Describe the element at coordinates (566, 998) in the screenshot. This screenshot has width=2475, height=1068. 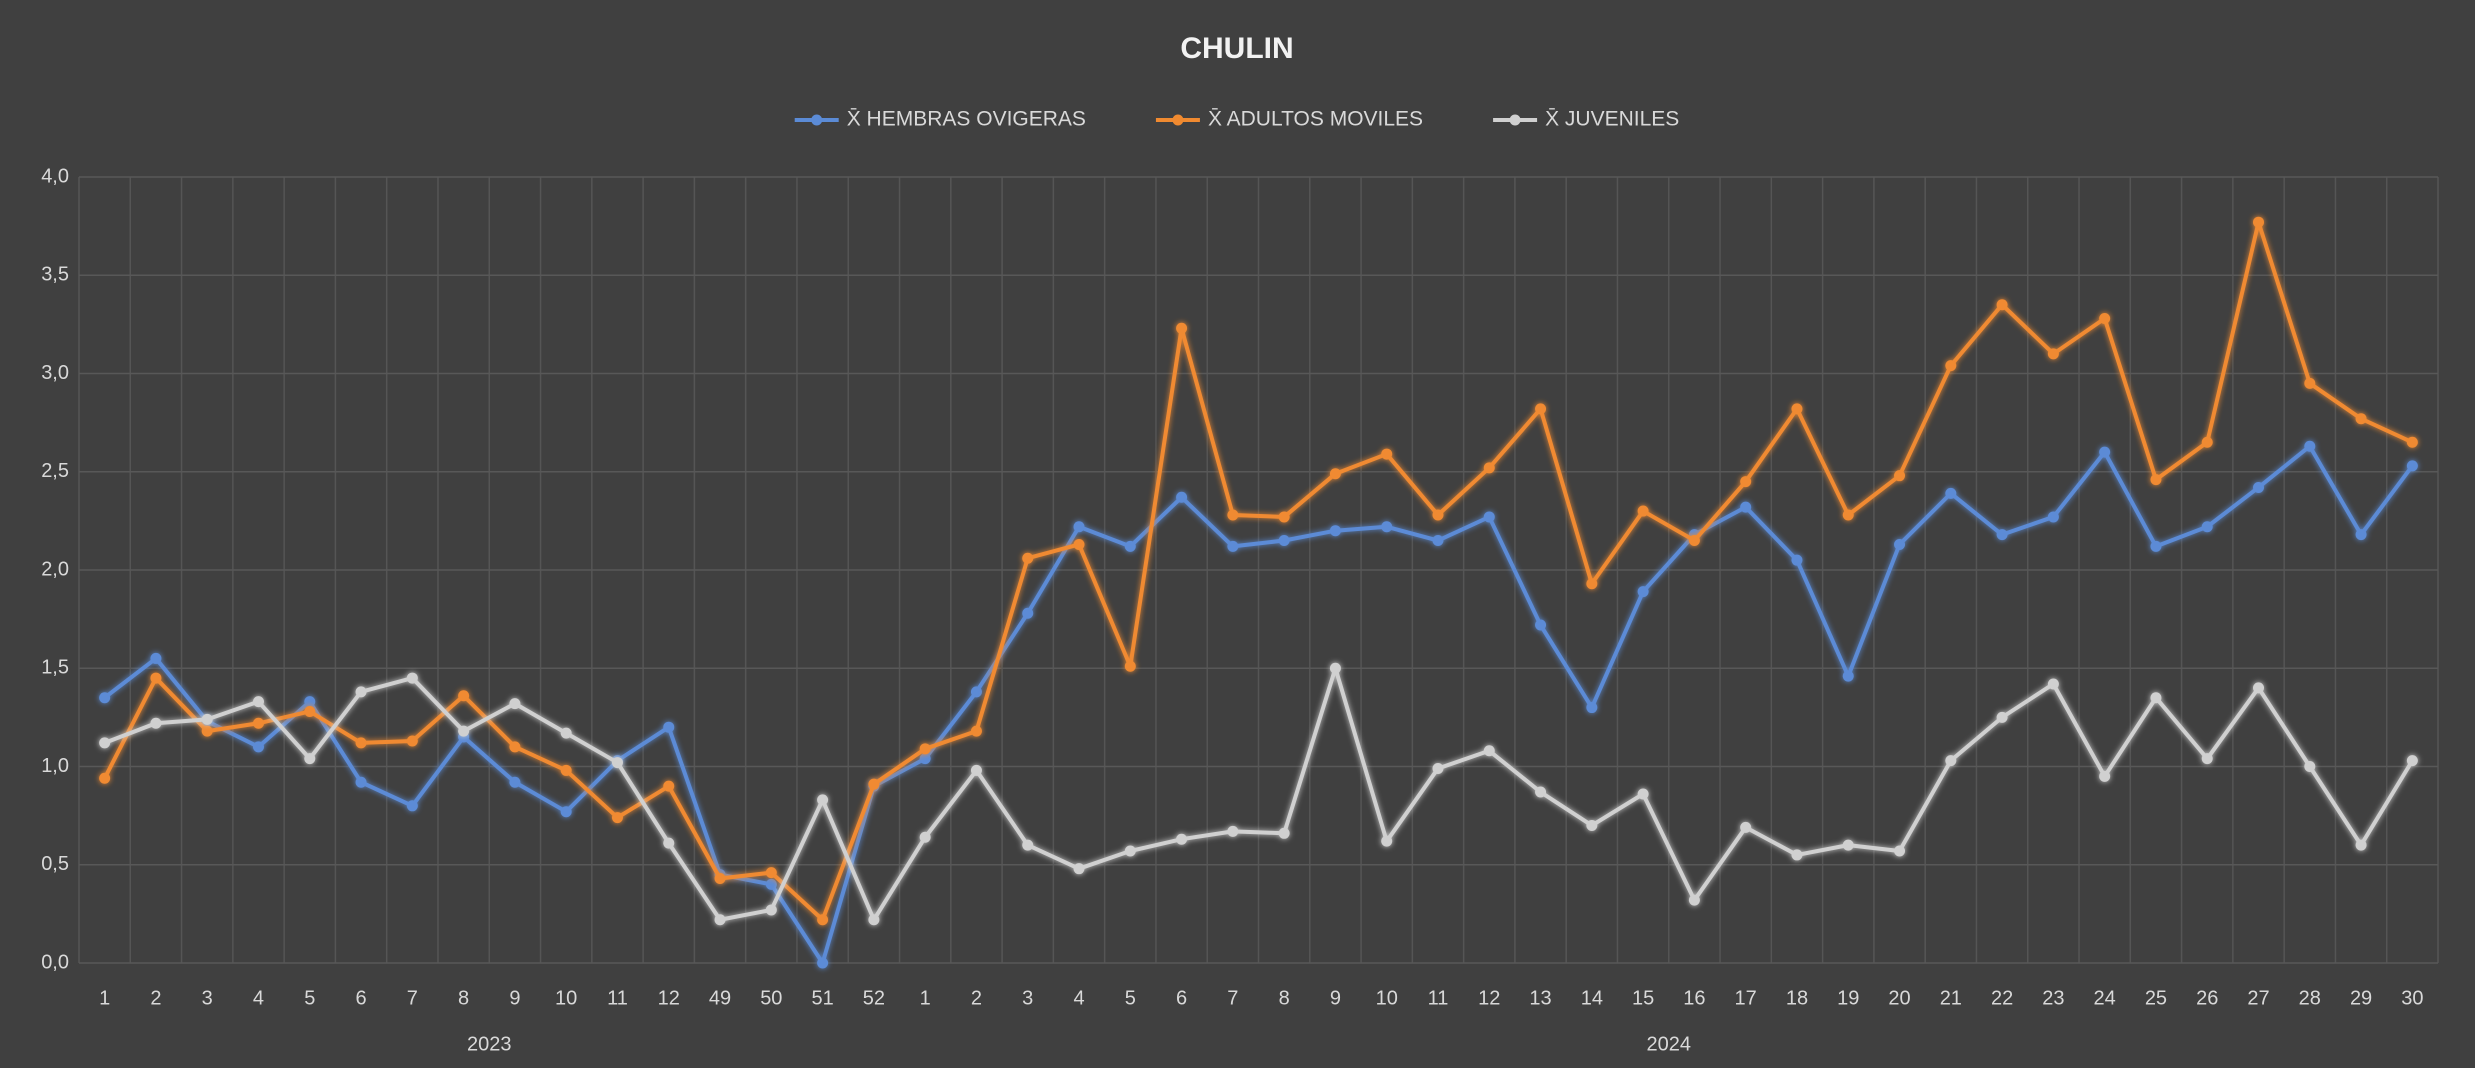
I see `x-tick-label: 10` at that location.